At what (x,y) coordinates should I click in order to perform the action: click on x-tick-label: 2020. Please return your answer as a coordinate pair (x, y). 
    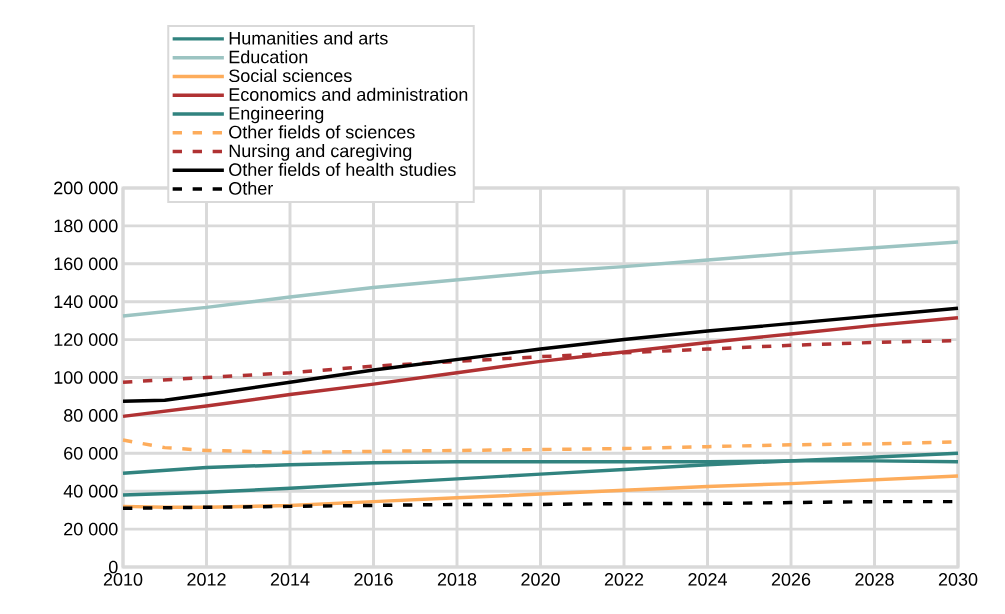
    Looking at the image, I should click on (540, 579).